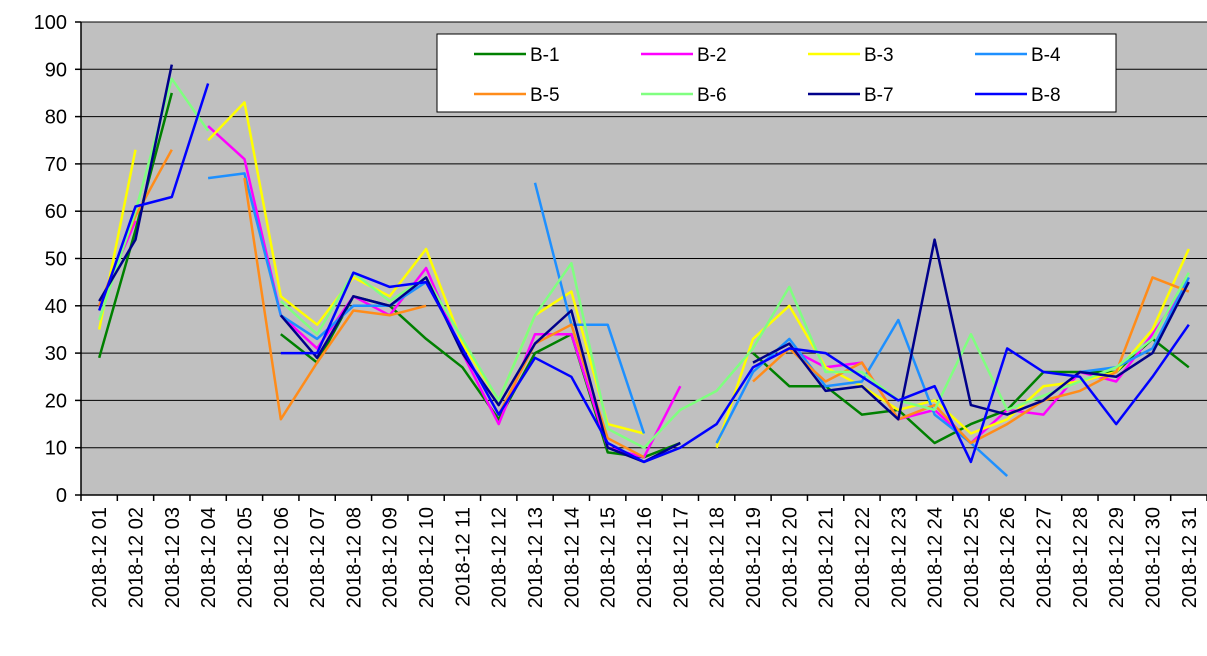  I want to click on legend: B-1 B-2 B-3 B-4 B-5 B-6 B-7 B-8, so click(776, 73).